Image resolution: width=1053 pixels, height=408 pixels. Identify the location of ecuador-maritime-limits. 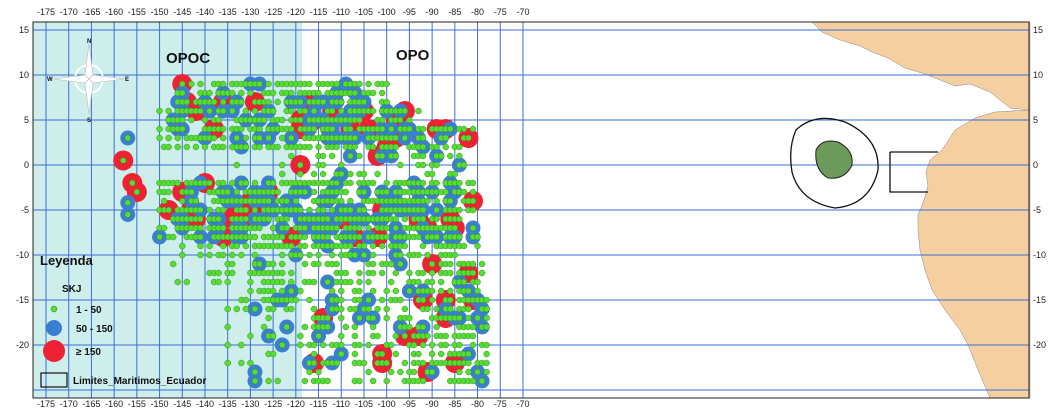
(864, 163).